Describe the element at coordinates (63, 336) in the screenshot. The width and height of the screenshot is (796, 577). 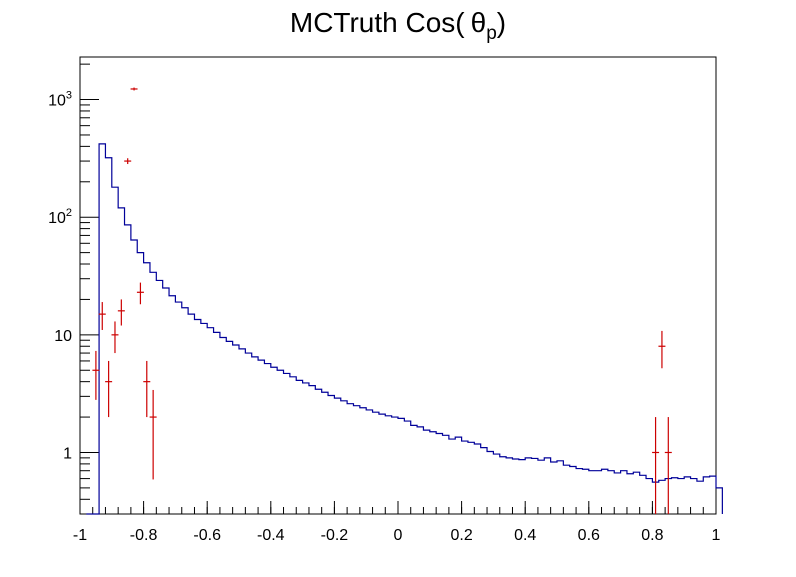
I see `y-tick-label: 10` at that location.